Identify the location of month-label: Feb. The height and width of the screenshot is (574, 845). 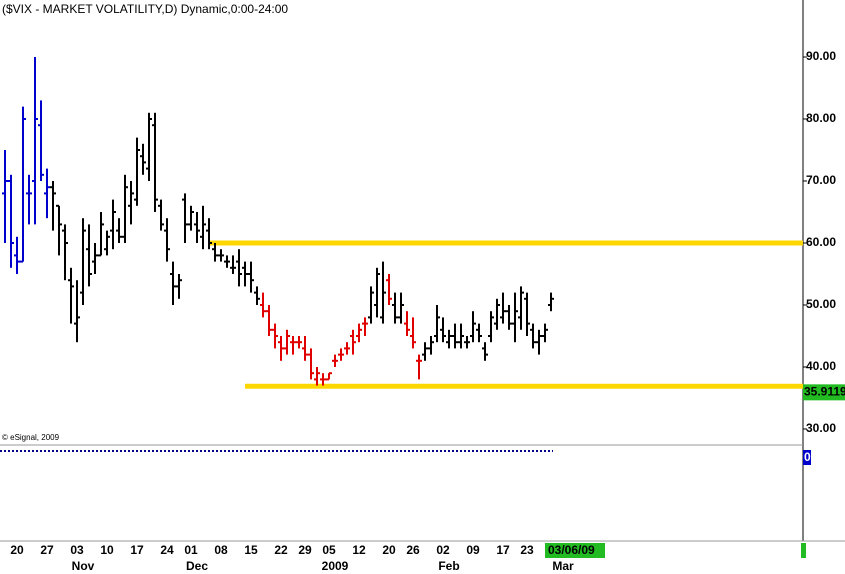
(448, 566).